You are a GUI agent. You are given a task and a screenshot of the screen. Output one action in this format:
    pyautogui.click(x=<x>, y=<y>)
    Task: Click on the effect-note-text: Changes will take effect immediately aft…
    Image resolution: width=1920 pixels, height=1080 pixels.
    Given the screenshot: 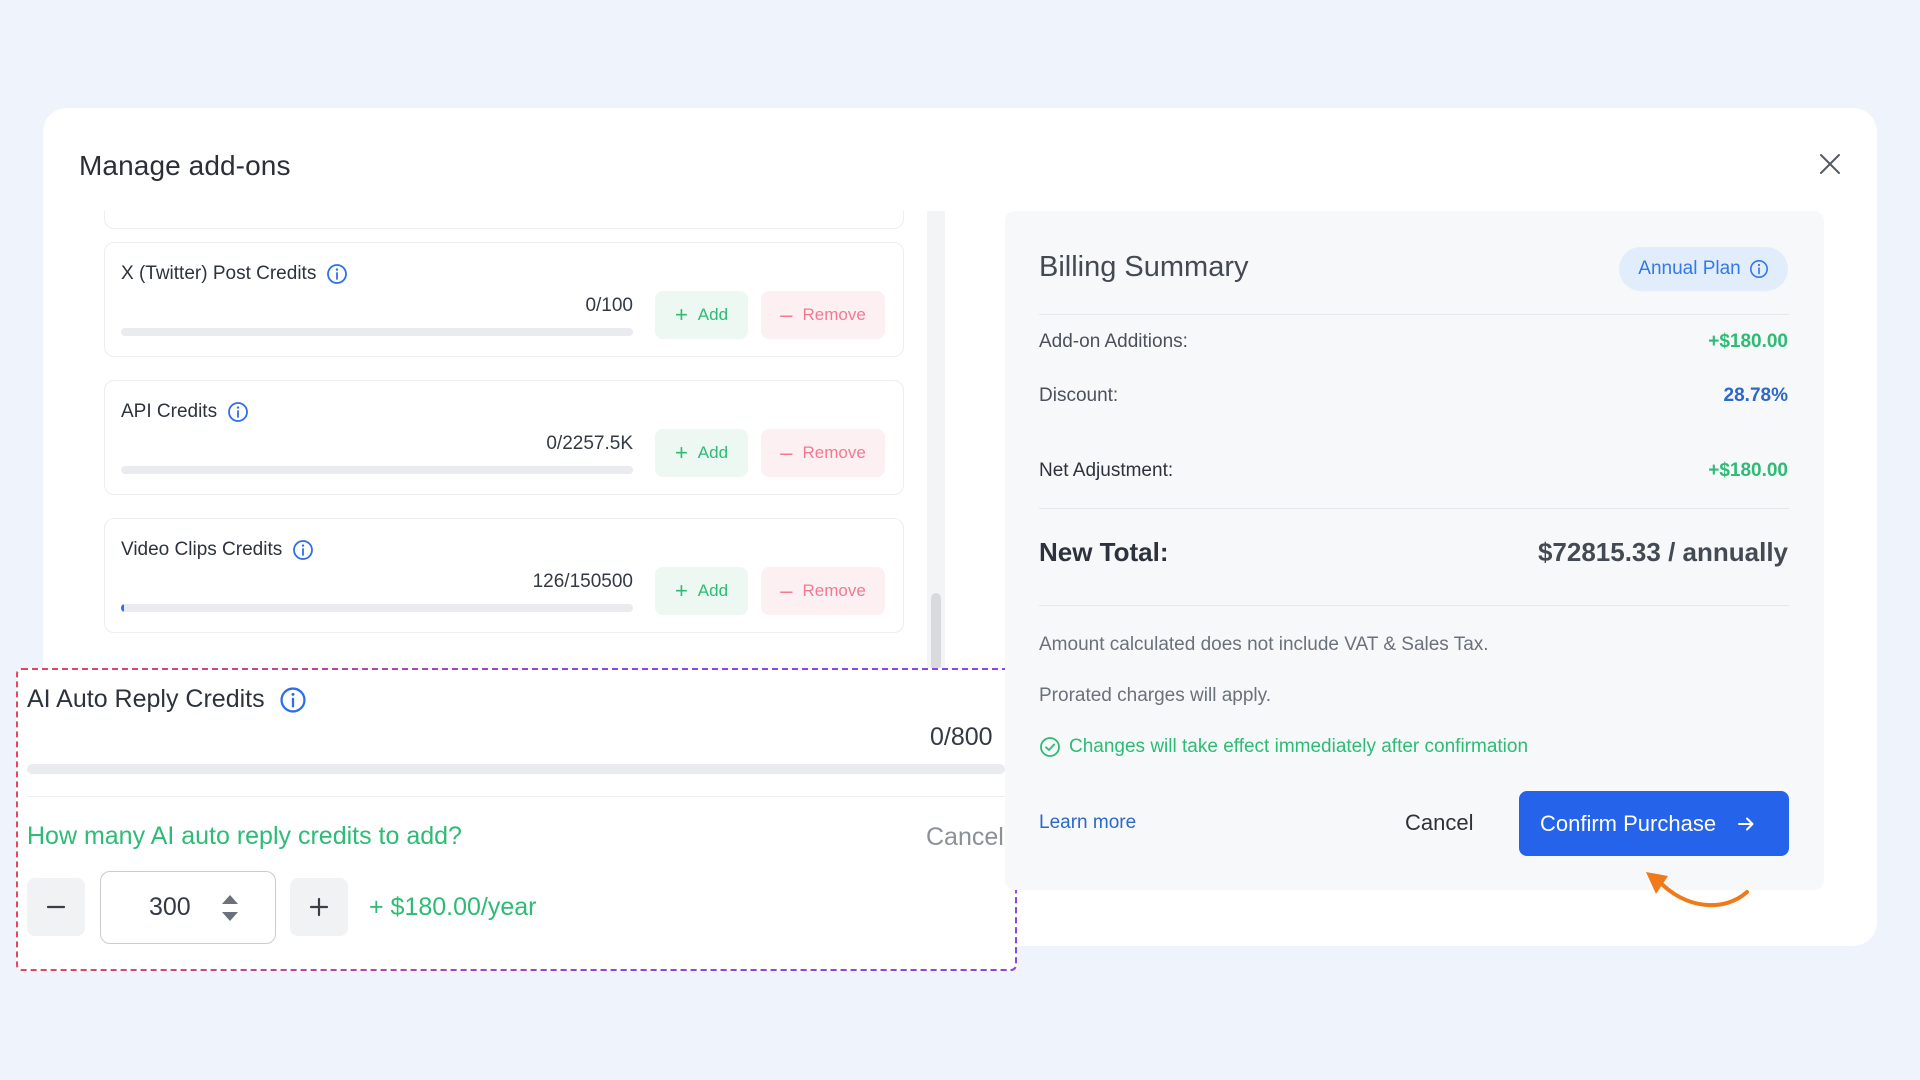 What is the action you would take?
    pyautogui.click(x=1299, y=746)
    